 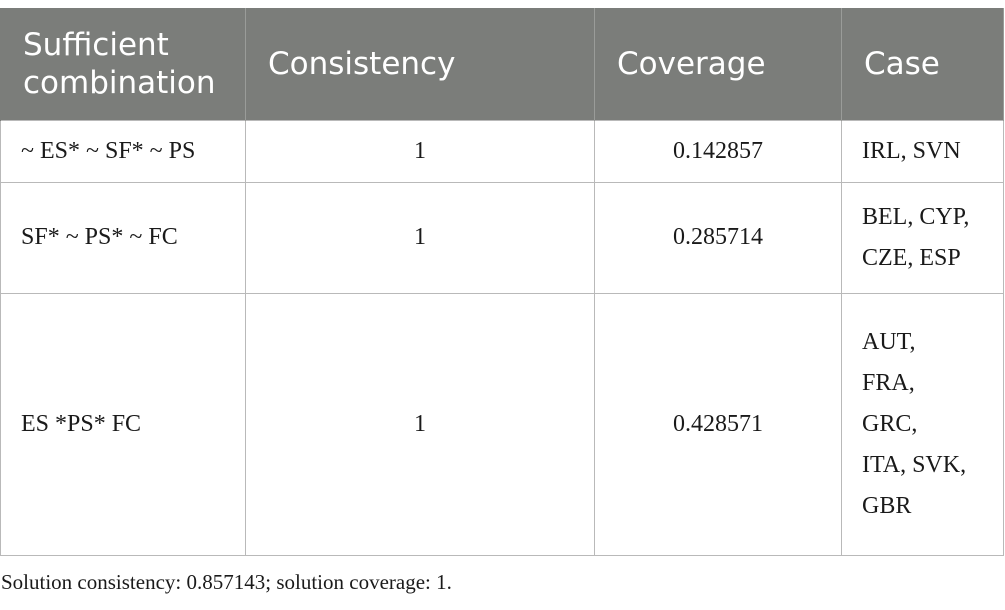 I want to click on header-coverage: Coverage, so click(x=718, y=64).